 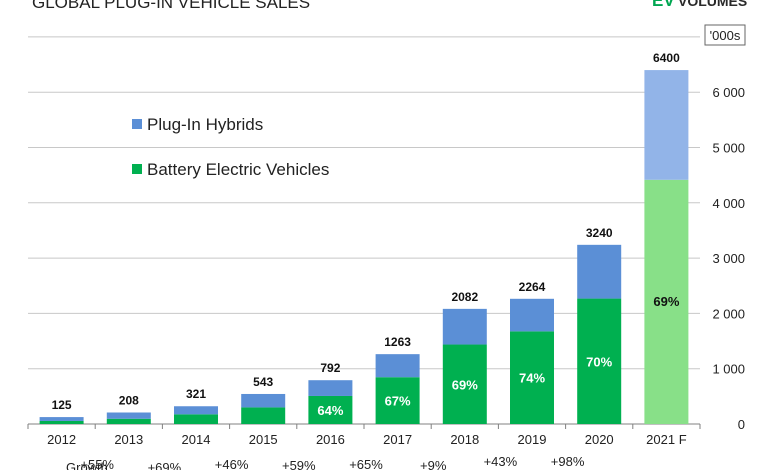 What do you see at coordinates (599, 439) in the screenshot?
I see `x-tick-label: 2020` at bounding box center [599, 439].